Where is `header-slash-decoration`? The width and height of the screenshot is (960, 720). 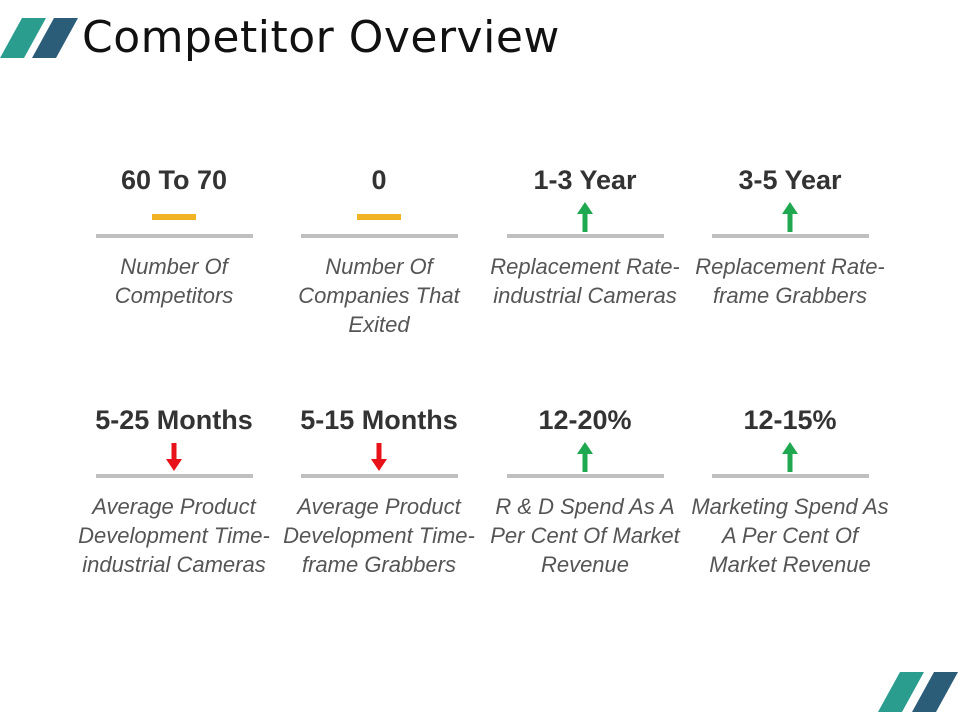 header-slash-decoration is located at coordinates (39, 38).